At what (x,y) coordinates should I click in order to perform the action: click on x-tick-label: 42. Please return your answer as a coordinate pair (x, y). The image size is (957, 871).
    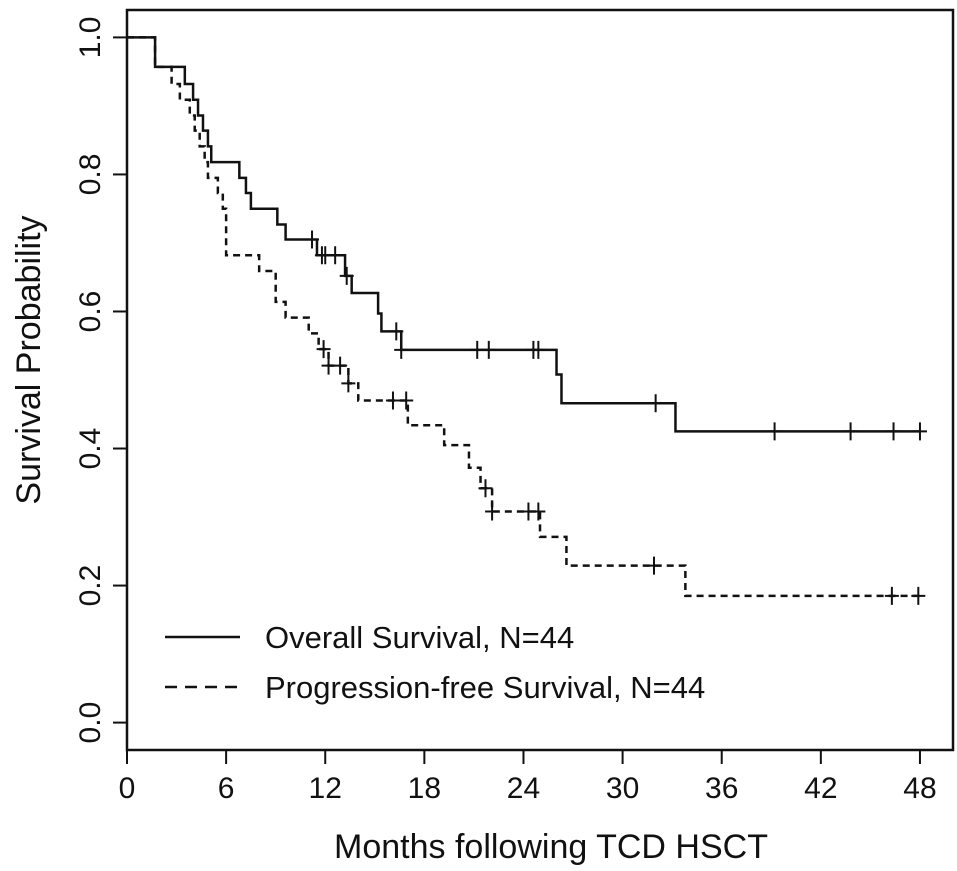
    Looking at the image, I should click on (820, 788).